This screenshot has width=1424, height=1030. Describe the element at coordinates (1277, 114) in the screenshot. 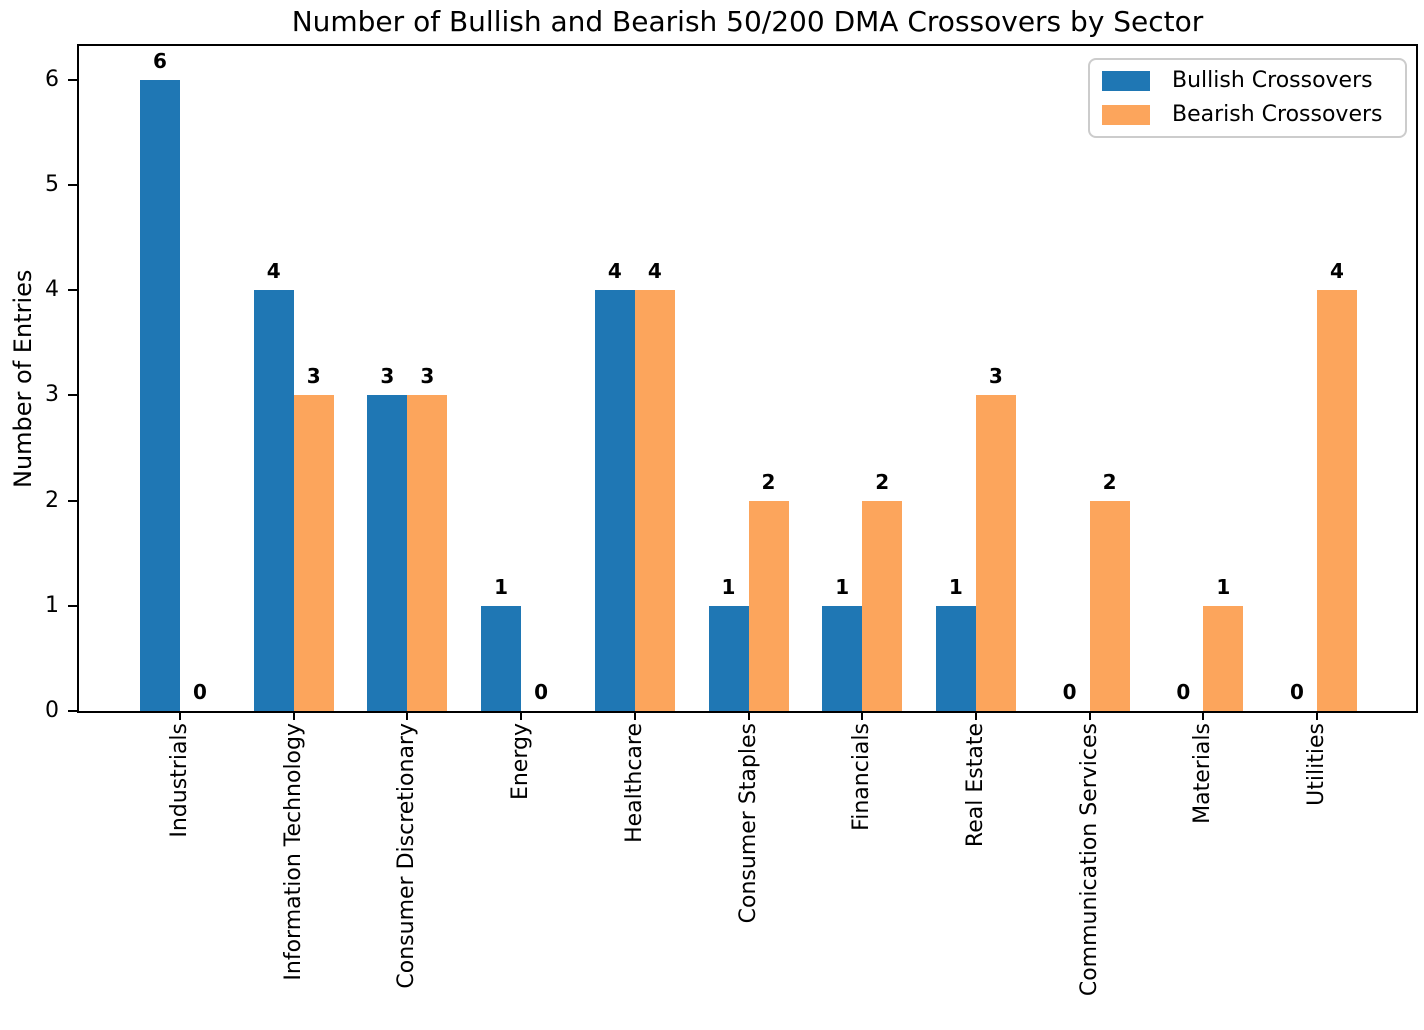

I see `legend-label: Bearish Crossovers` at that location.